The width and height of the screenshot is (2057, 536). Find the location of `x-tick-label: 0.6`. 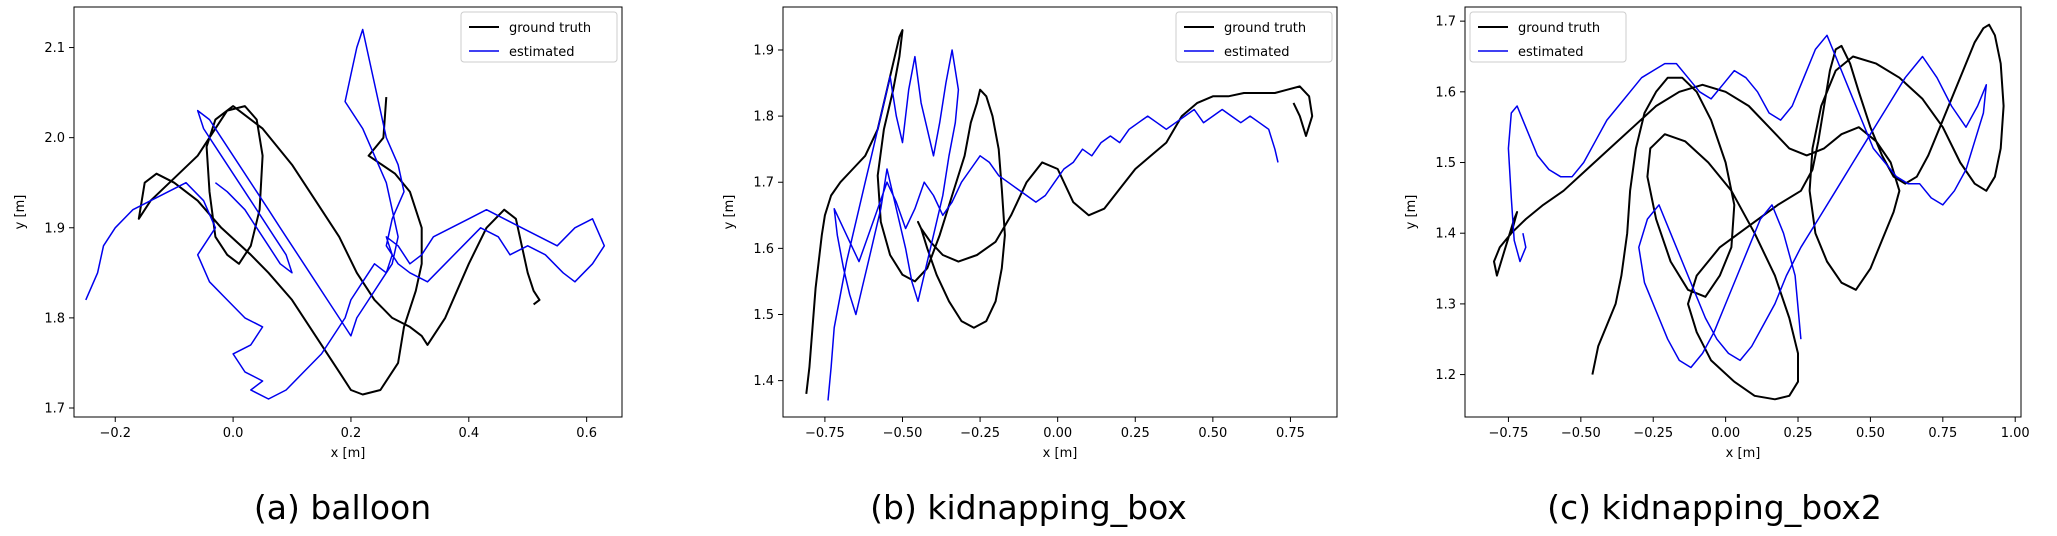

x-tick-label: 0.6 is located at coordinates (586, 433).